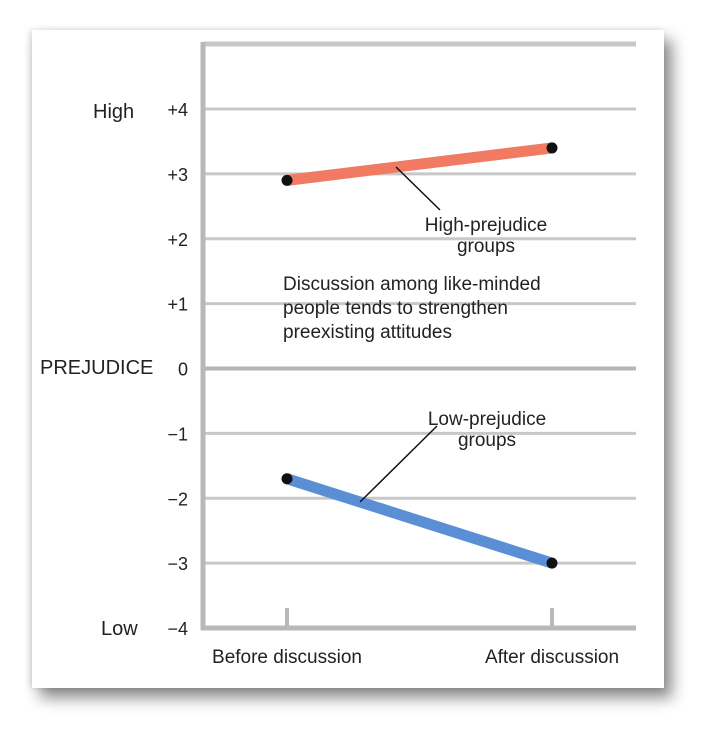  Describe the element at coordinates (113, 112) in the screenshot. I see `y-high-label: High` at that location.